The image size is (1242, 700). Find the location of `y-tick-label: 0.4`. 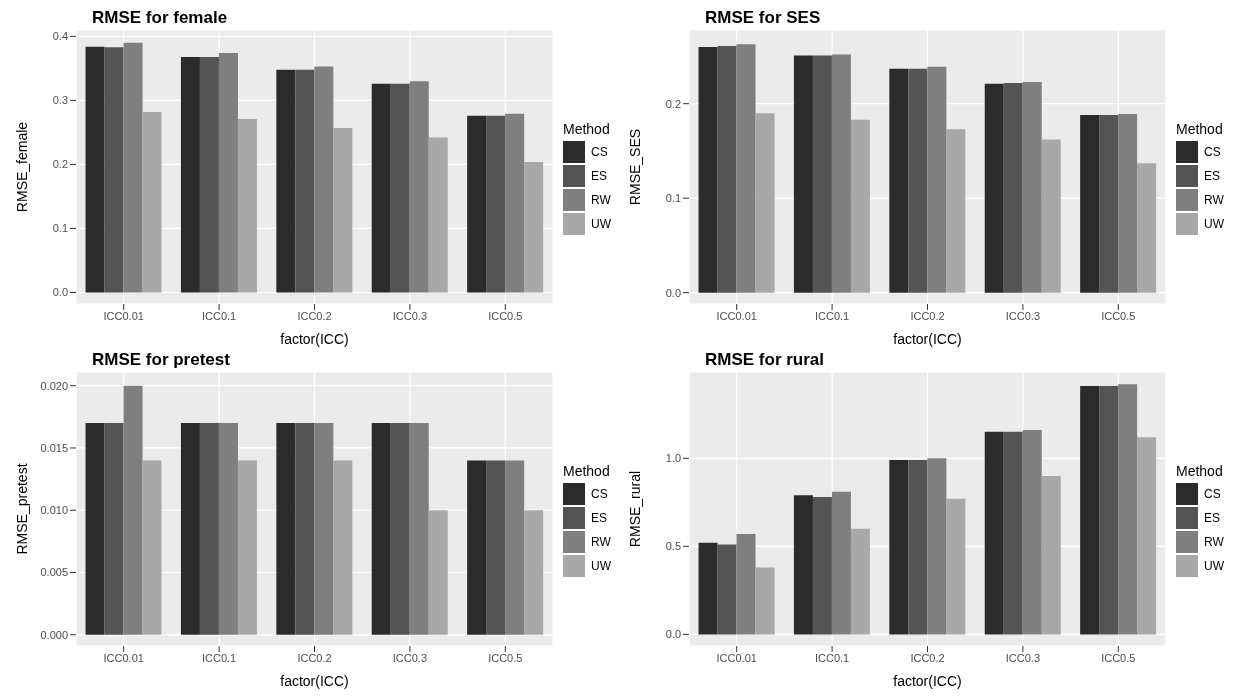

y-tick-label: 0.4 is located at coordinates (60, 36).